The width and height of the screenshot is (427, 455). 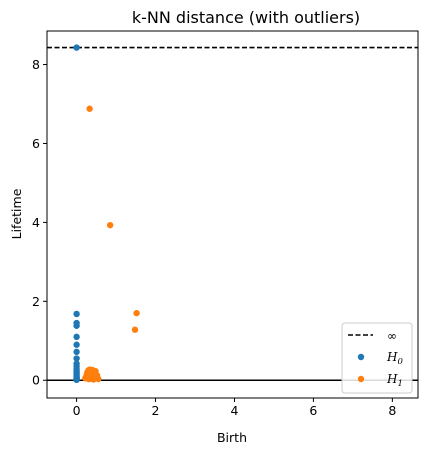 I want to click on y-tick-label: 0, so click(x=36, y=380).